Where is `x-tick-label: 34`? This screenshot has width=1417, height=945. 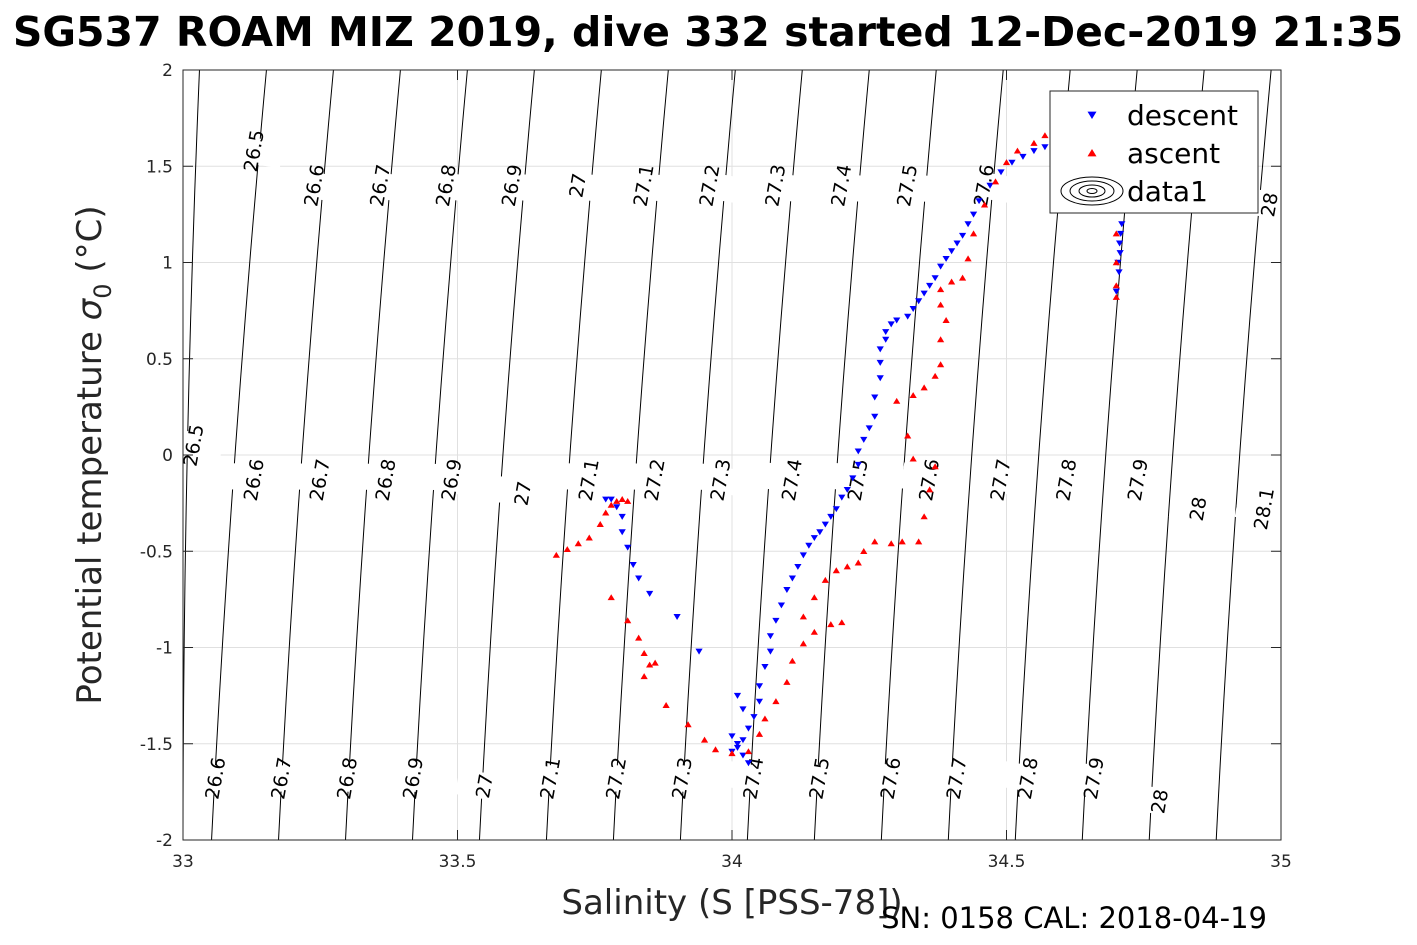 x-tick-label: 34 is located at coordinates (732, 862).